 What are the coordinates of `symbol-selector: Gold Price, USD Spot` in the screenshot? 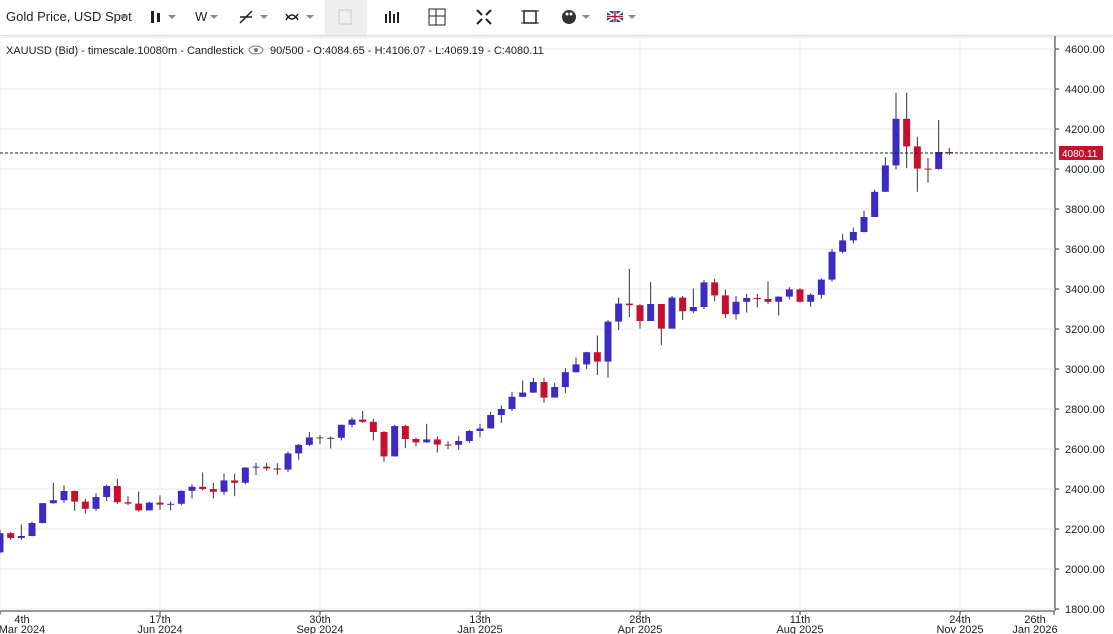 It's located at (69, 16).